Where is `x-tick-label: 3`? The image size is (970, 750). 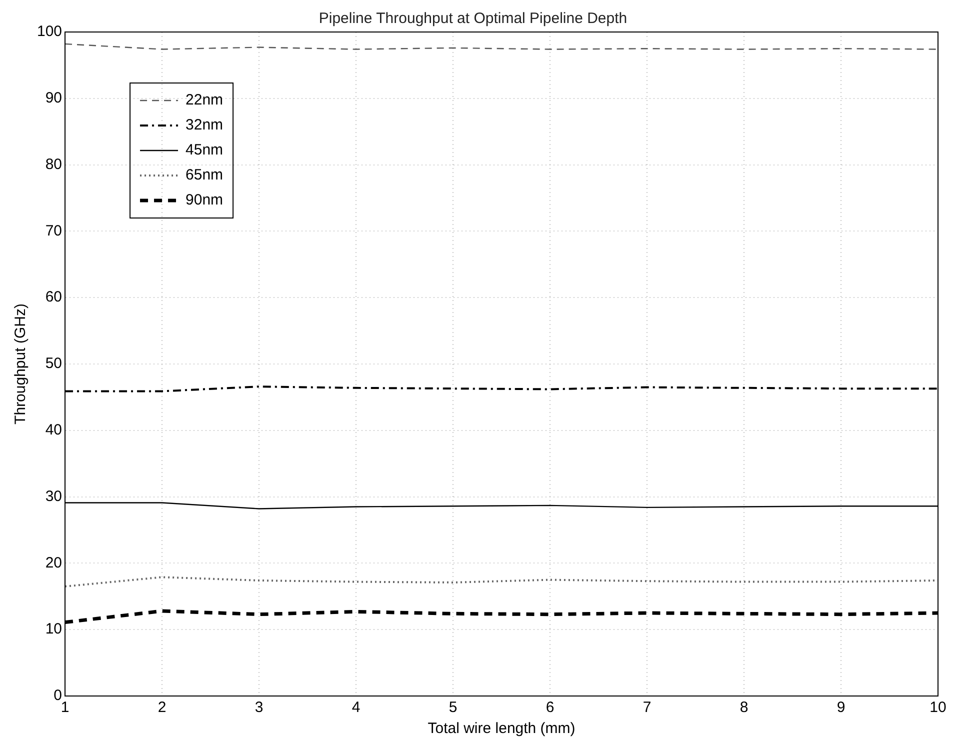 x-tick-label: 3 is located at coordinates (259, 707).